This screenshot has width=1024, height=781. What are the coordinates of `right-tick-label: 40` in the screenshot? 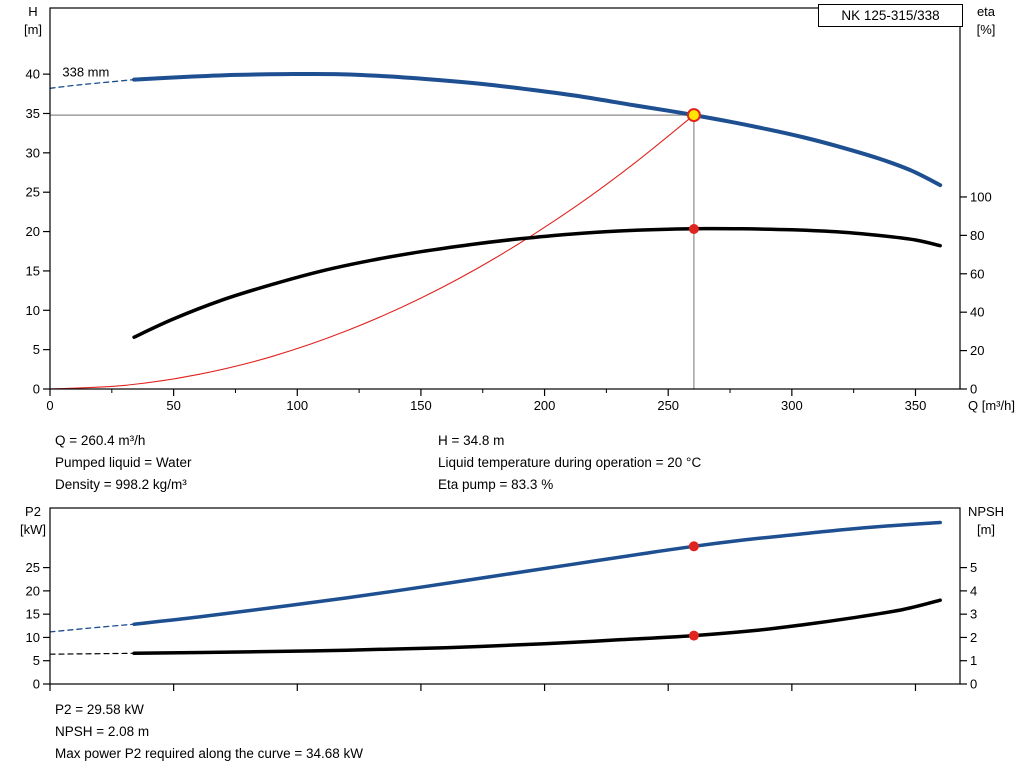 It's located at (977, 312).